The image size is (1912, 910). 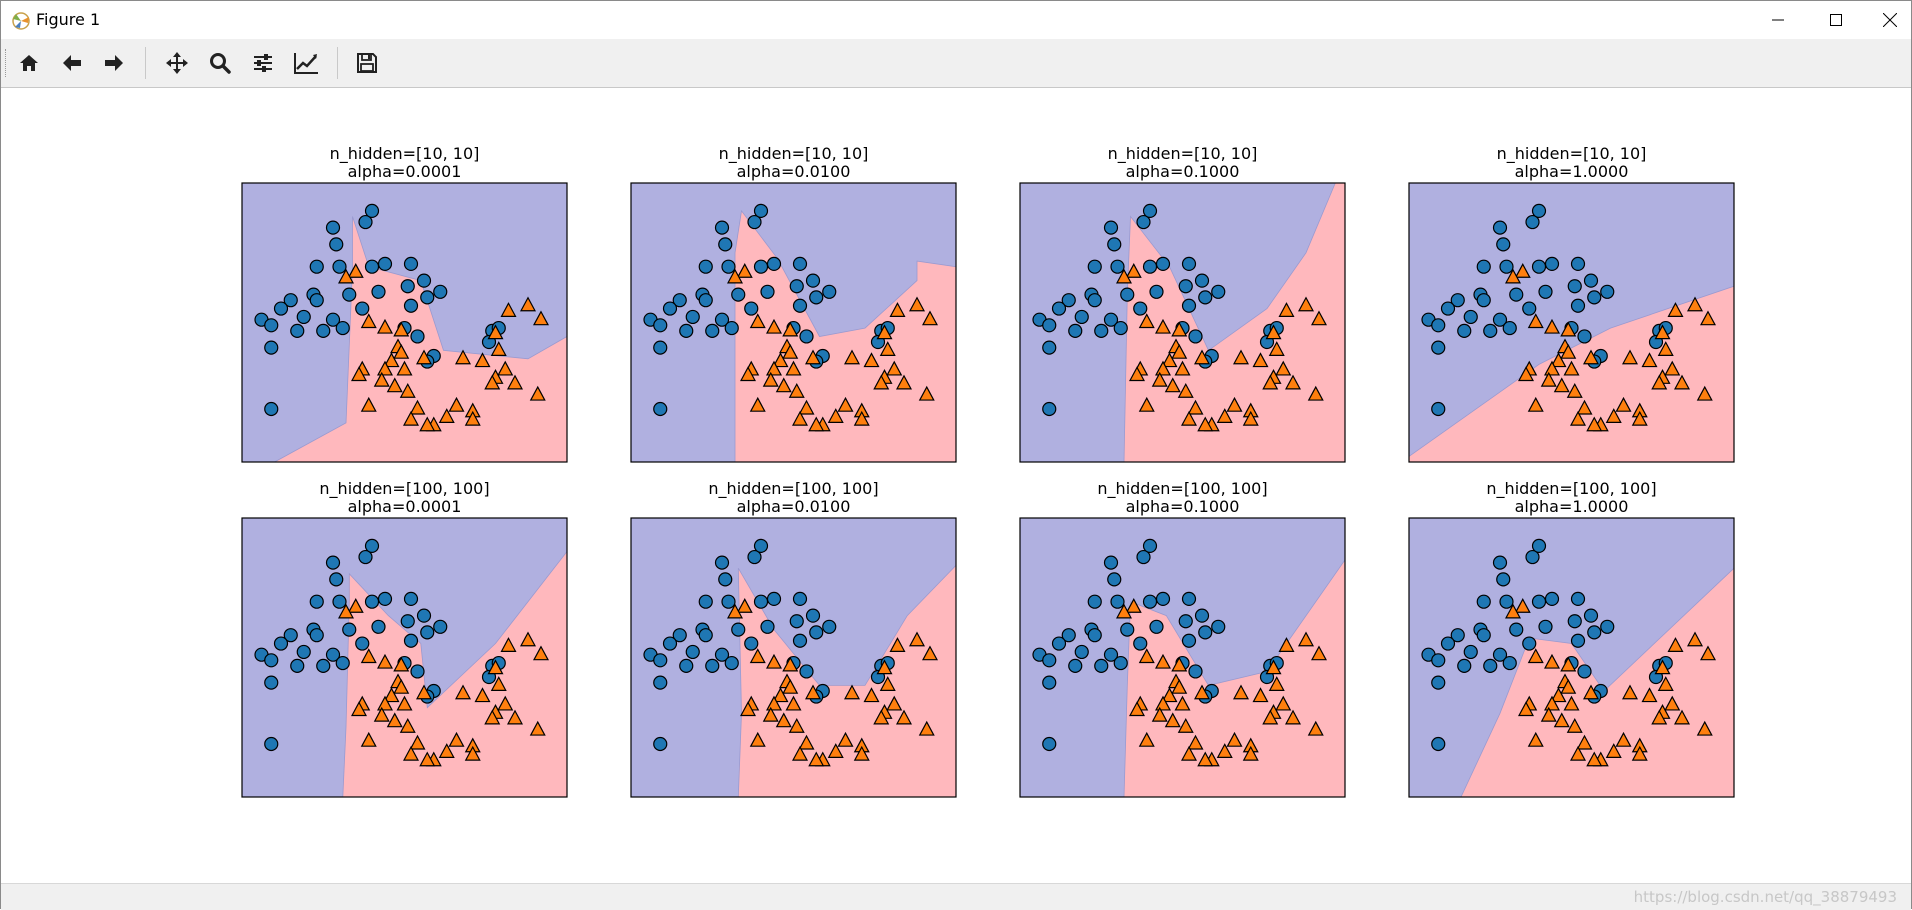 I want to click on watermark-text: https://blog.csdn.net/qq_38879493, so click(x=1765, y=897).